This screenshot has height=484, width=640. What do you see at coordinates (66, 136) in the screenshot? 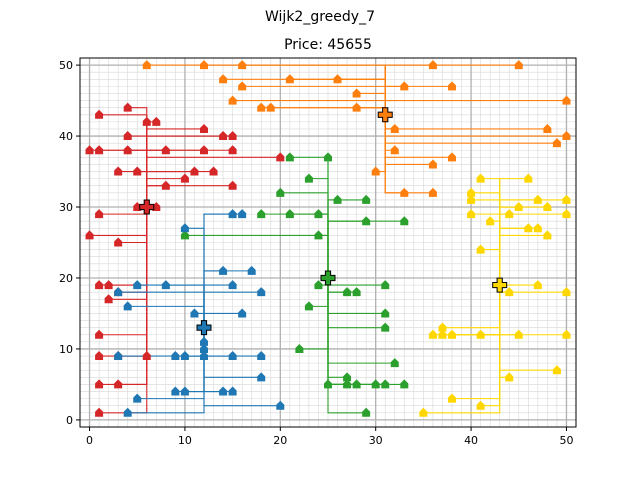
I see `y-tick-label: 40` at bounding box center [66, 136].